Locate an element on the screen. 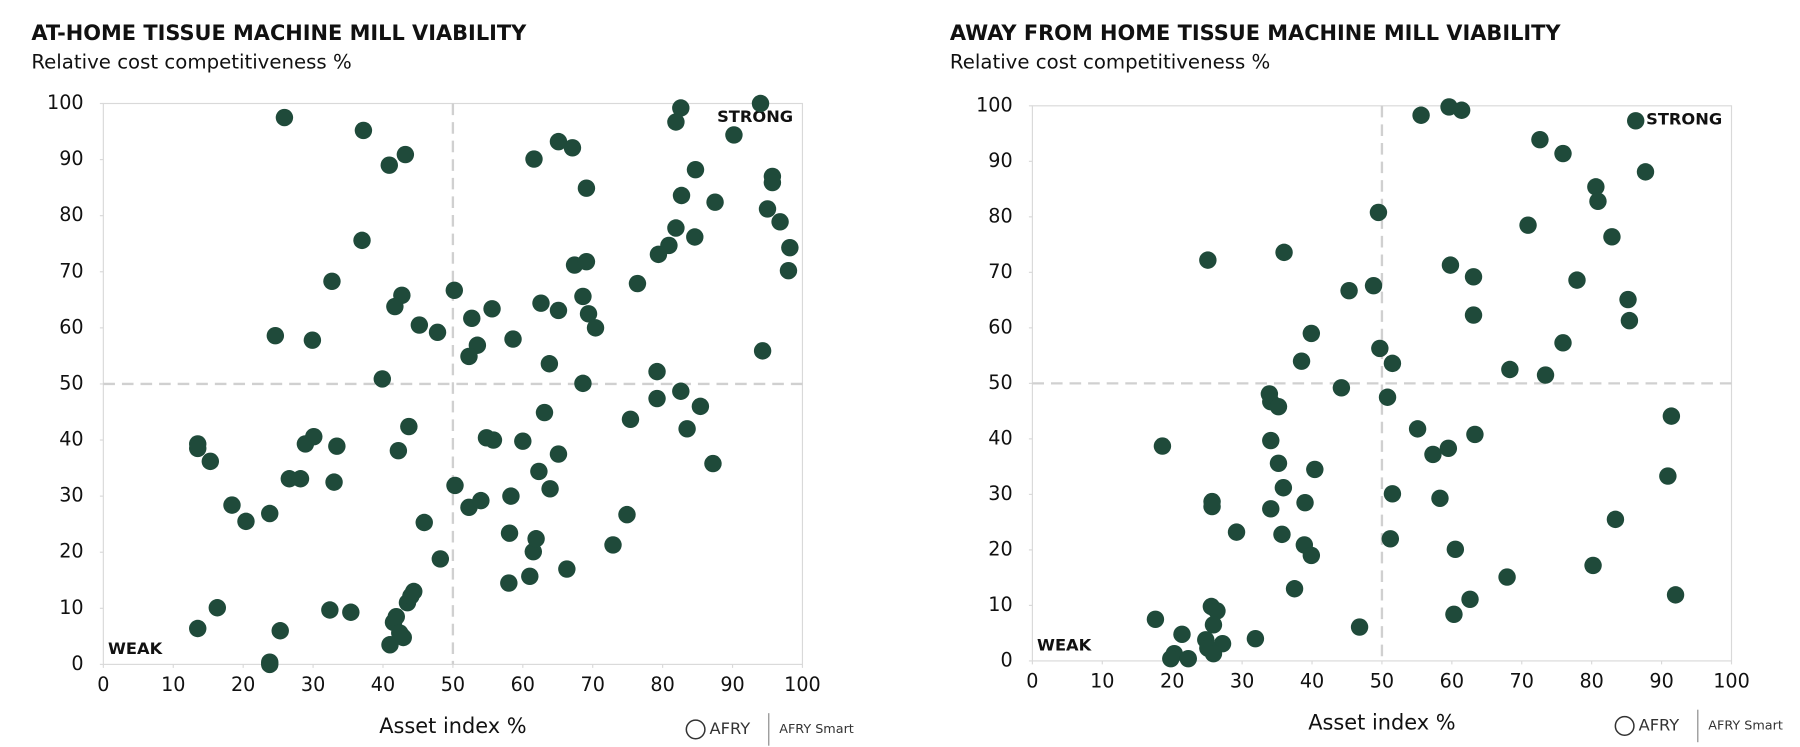 The width and height of the screenshot is (1800, 747). x-tick-label: 40 is located at coordinates (383, 684).